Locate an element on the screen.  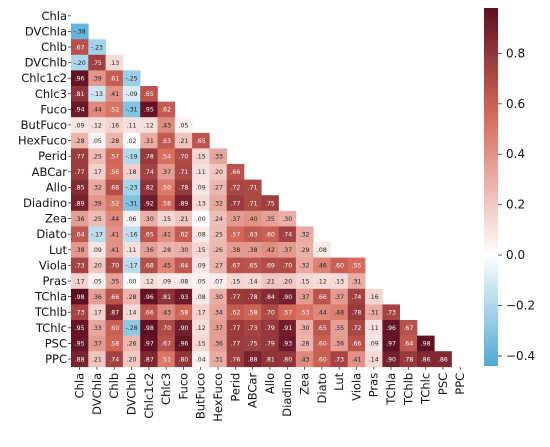
cell-value-label: .14 is located at coordinates (132, 313).